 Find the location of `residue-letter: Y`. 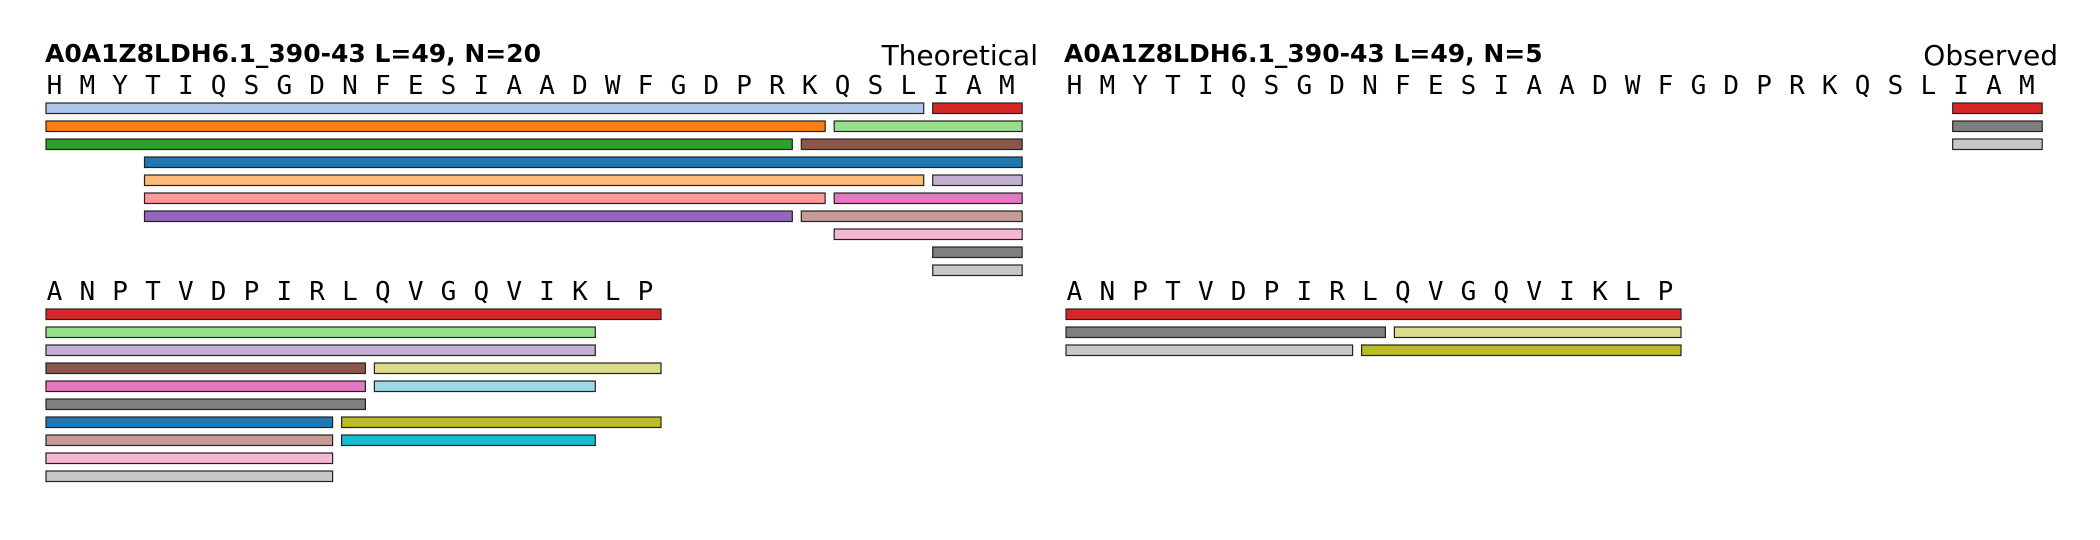

residue-letter: Y is located at coordinates (1140, 86).